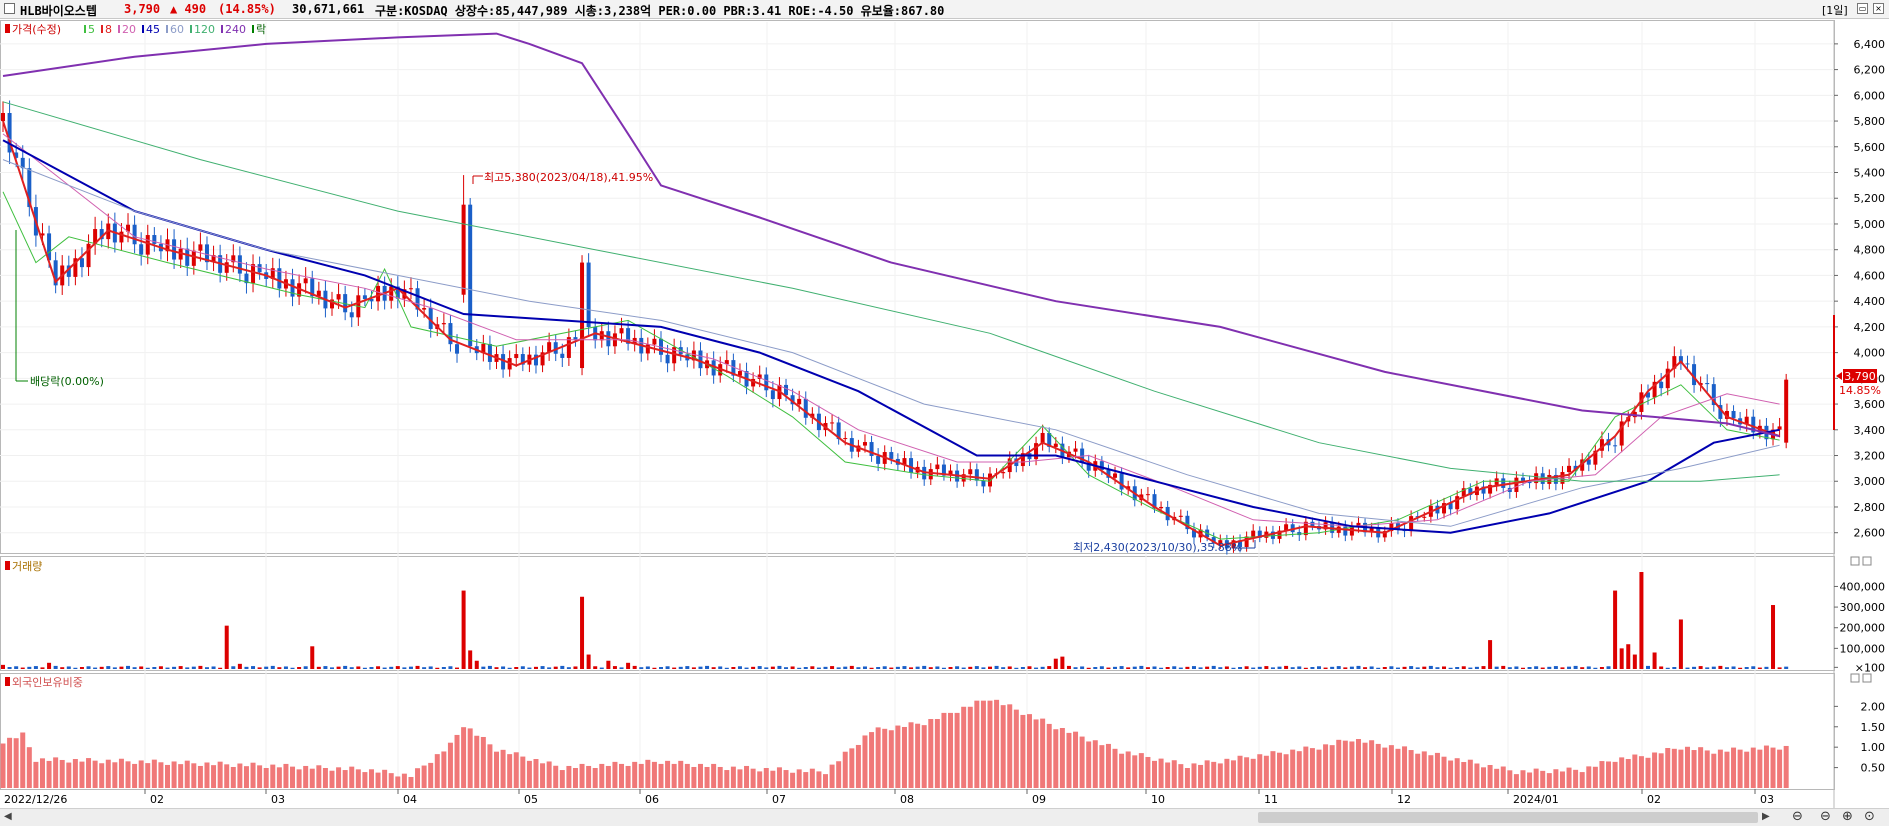  I want to click on price-tick-label: 5,200, so click(1870, 198).